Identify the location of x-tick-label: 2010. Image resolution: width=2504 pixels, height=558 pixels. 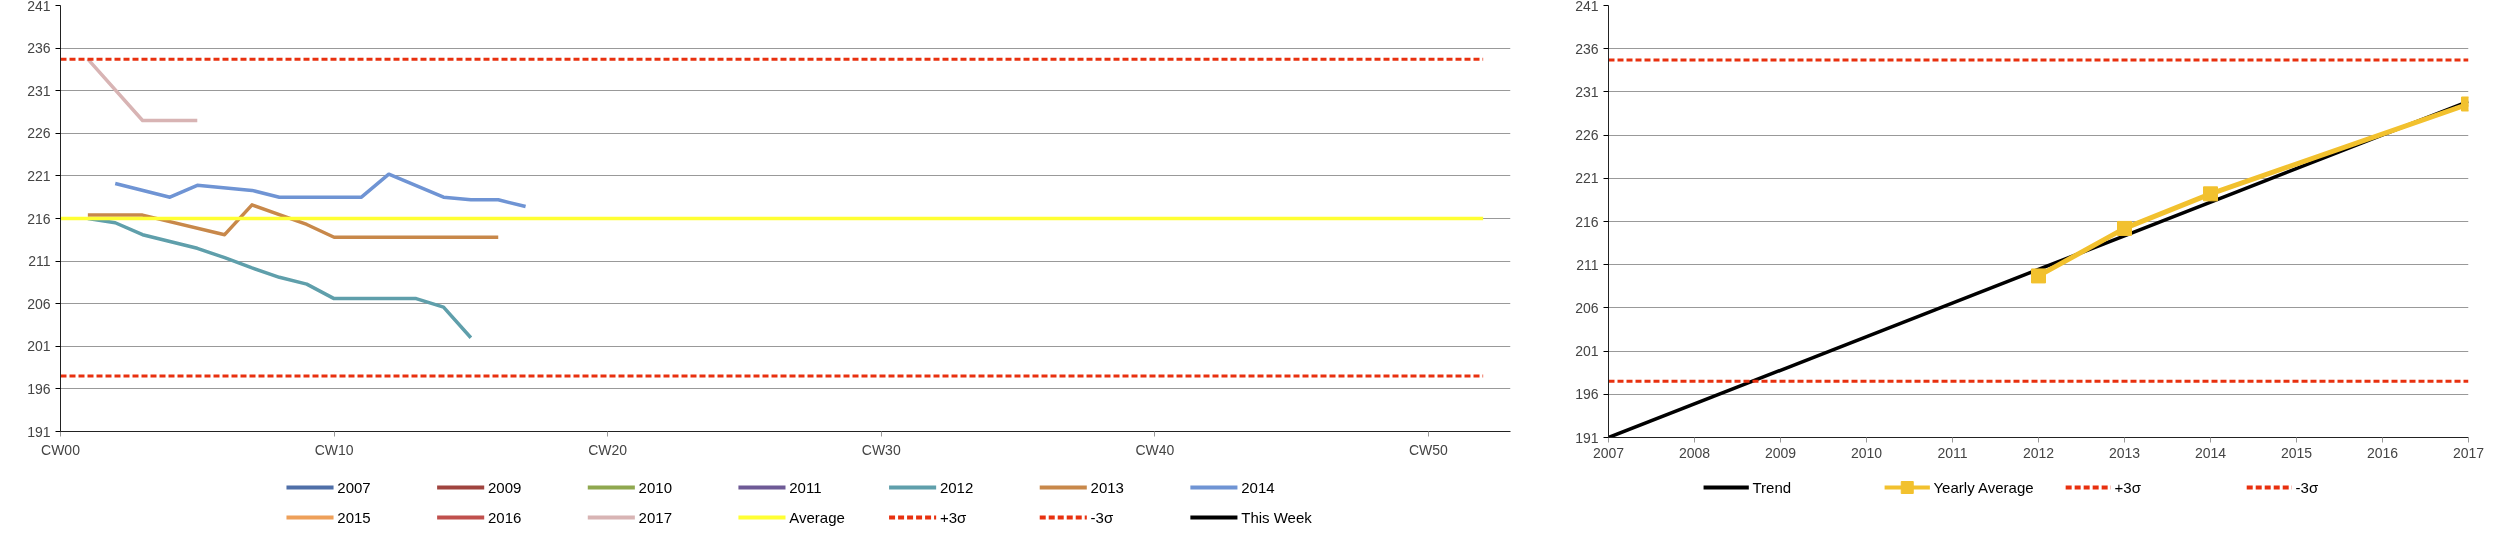
(1866, 452).